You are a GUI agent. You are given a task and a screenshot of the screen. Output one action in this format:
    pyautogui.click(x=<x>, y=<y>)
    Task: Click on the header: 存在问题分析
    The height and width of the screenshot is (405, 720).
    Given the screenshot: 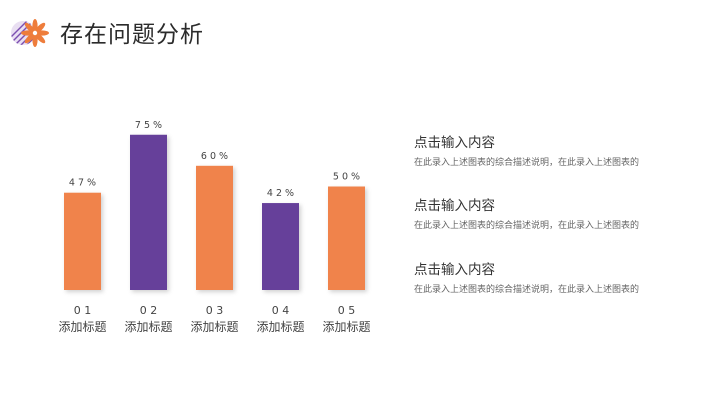 What is the action you would take?
    pyautogui.click(x=105, y=32)
    